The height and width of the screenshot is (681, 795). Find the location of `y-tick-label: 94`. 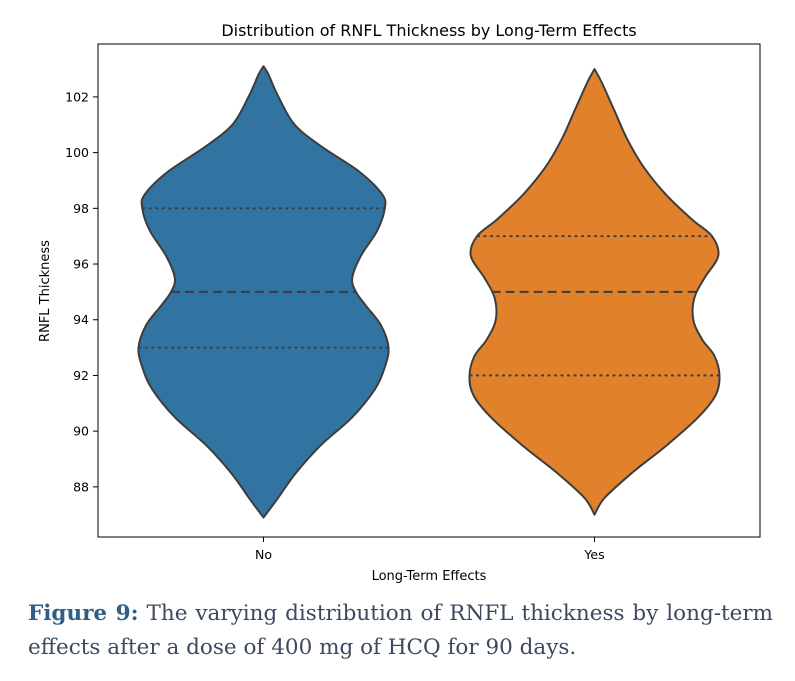

y-tick-label: 94 is located at coordinates (81, 319).